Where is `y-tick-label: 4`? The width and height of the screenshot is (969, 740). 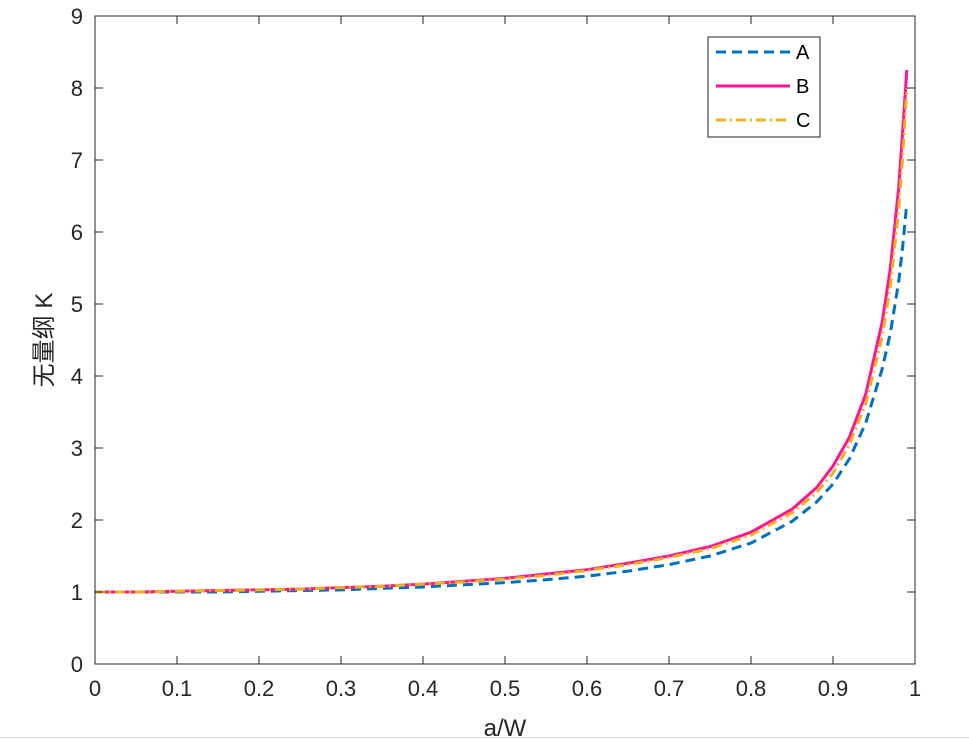
y-tick-label: 4 is located at coordinates (77, 376).